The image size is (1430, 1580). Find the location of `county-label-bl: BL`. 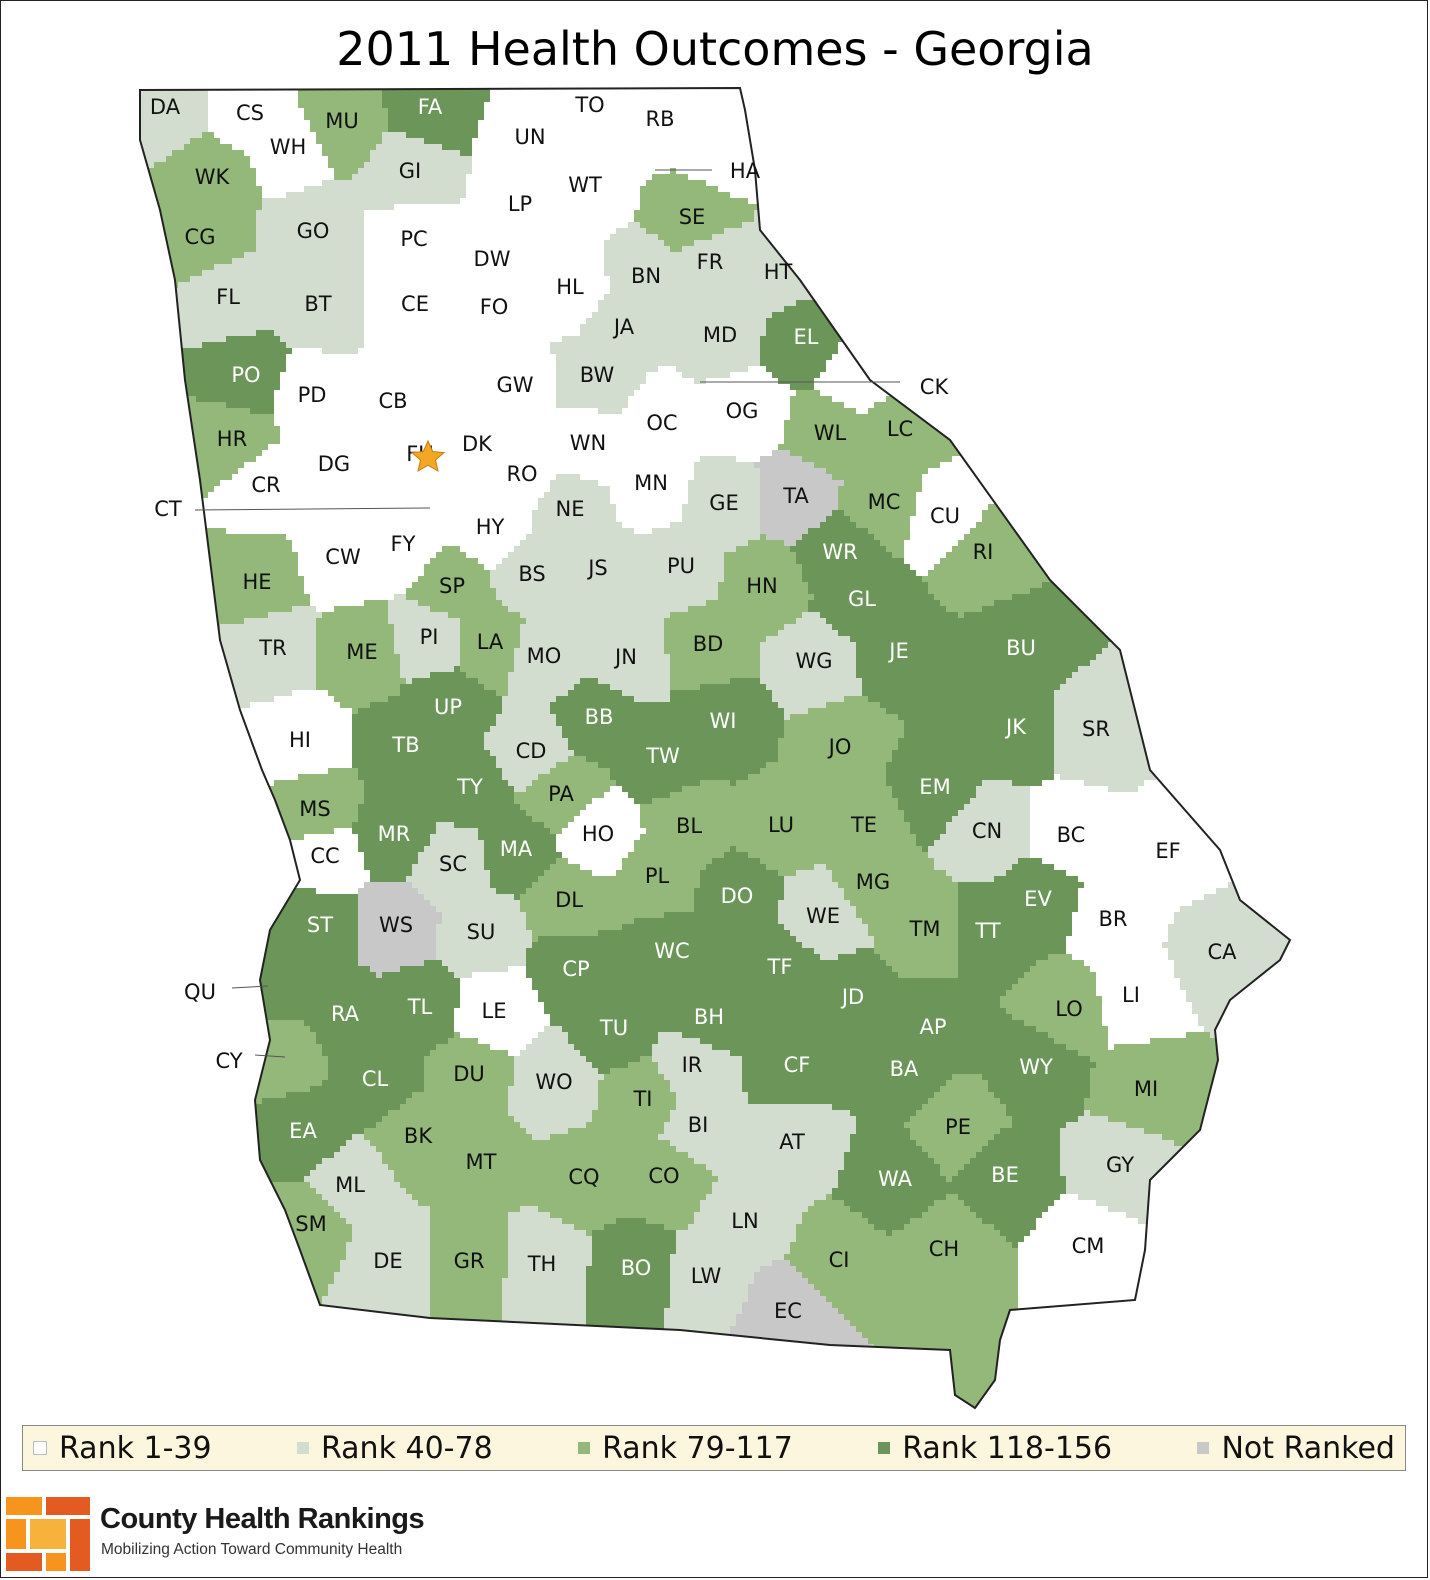

county-label-bl: BL is located at coordinates (689, 826).